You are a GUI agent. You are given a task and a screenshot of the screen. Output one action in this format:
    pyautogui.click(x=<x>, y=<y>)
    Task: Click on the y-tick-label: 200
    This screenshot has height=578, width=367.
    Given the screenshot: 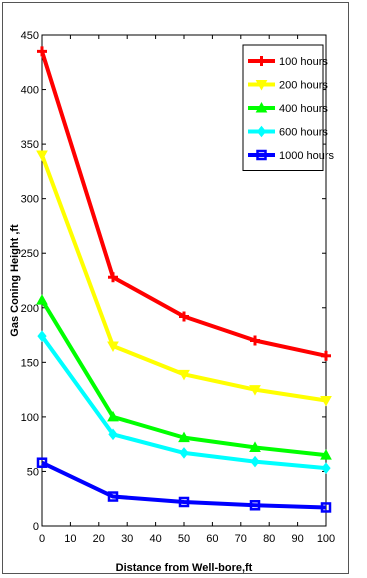 What is the action you would take?
    pyautogui.click(x=30, y=309)
    